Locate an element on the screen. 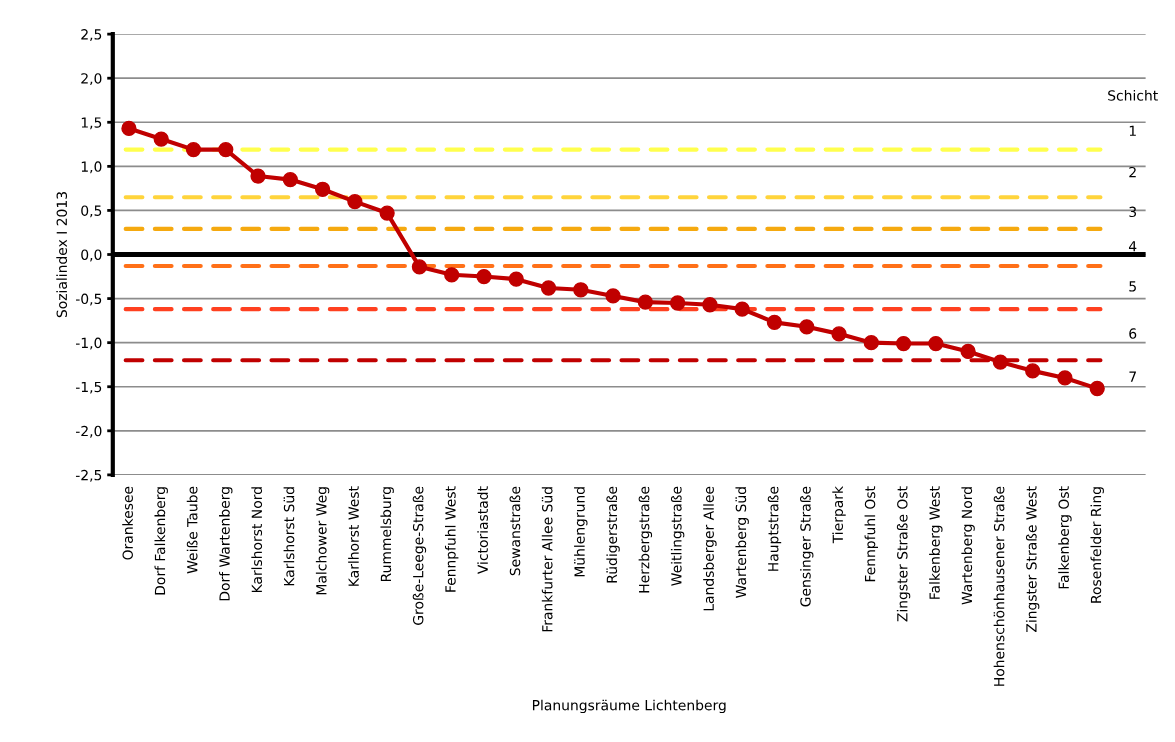 This screenshot has height=742, width=1175. x-tick-label: Sewanstraße is located at coordinates (515, 531).